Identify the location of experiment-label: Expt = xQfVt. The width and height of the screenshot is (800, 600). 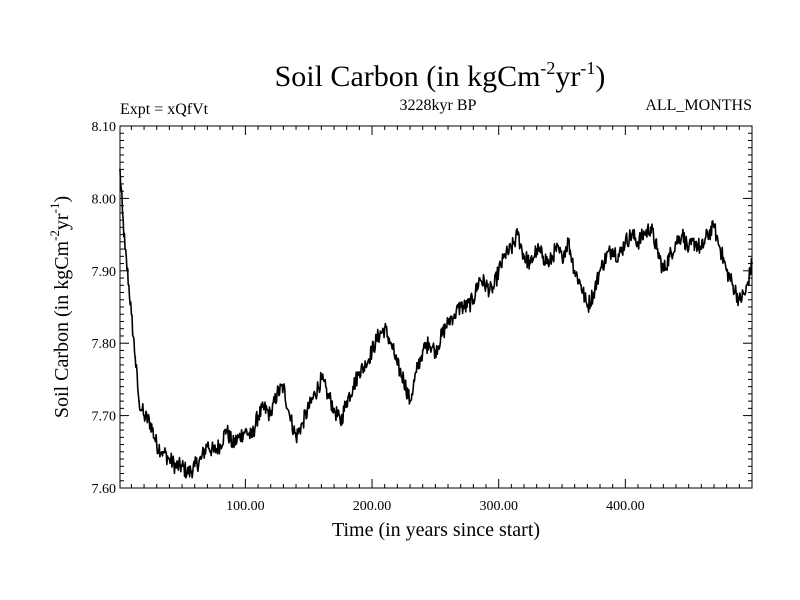
(164, 109).